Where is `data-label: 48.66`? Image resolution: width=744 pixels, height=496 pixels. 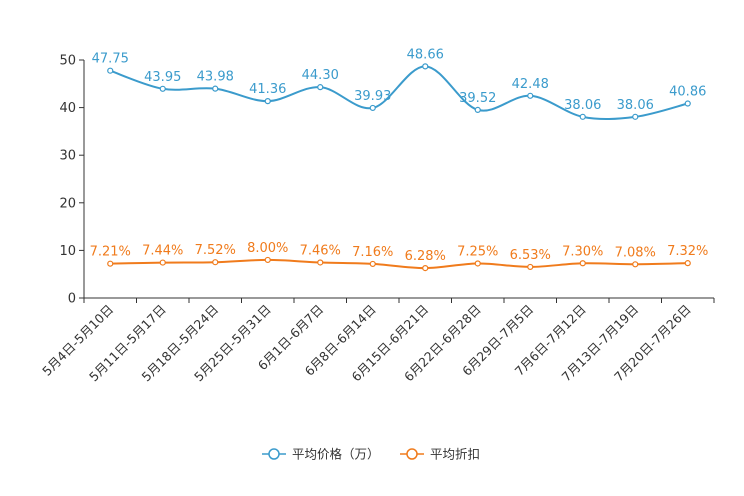 data-label: 48.66 is located at coordinates (425, 54).